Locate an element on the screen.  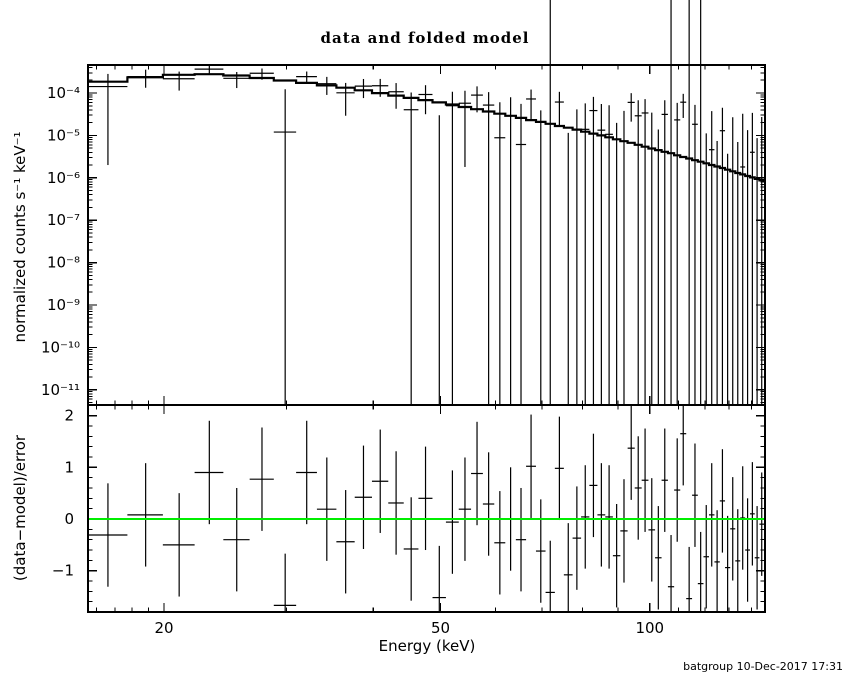
svg-text: 50 is located at coordinates (440, 628).